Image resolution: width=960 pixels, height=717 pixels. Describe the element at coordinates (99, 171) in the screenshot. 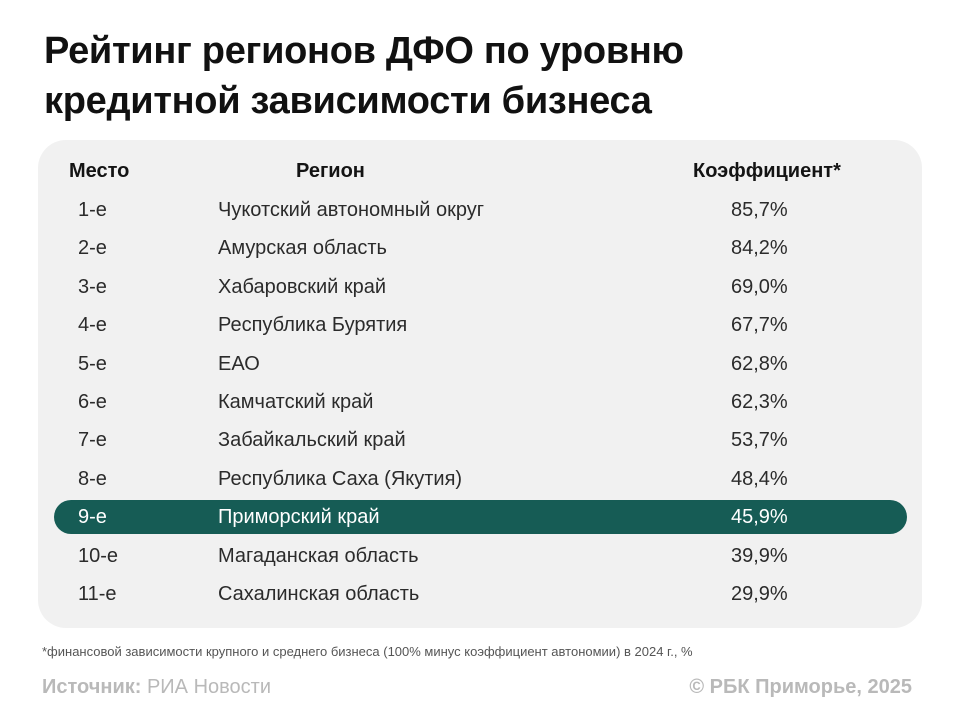

I see `column-header-rank: Место` at that location.